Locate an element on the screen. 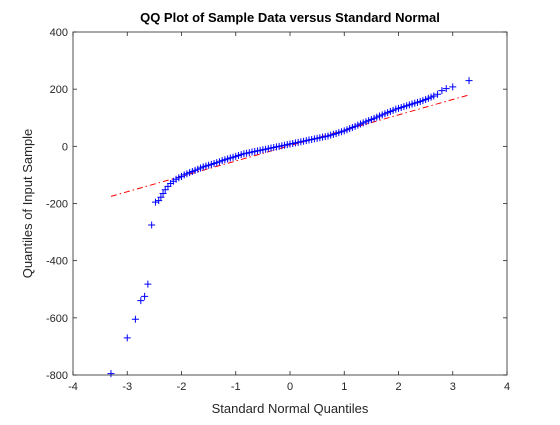 This screenshot has height=425, width=560. x-tick-label: -3 is located at coordinates (127, 387).